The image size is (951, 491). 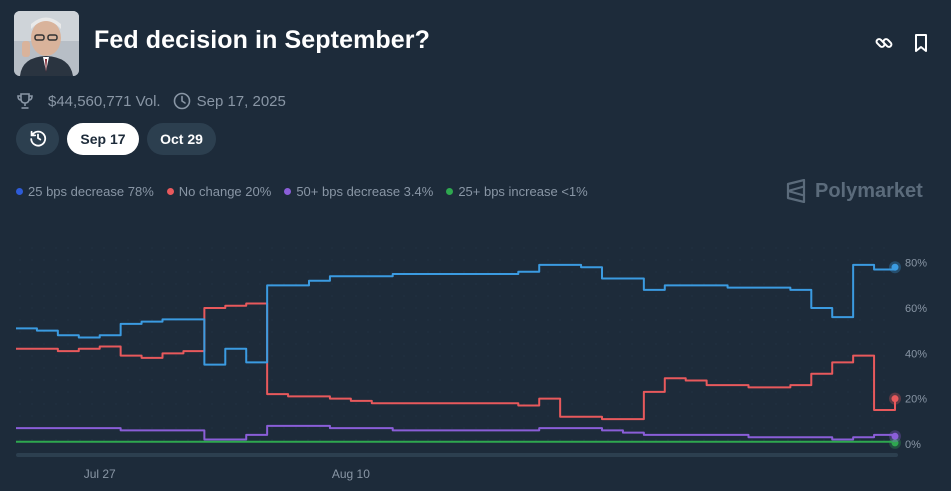 What do you see at coordinates (85, 191) in the screenshot?
I see `legend-item-25-bps-decrease: 25 bps decrease 78%` at bounding box center [85, 191].